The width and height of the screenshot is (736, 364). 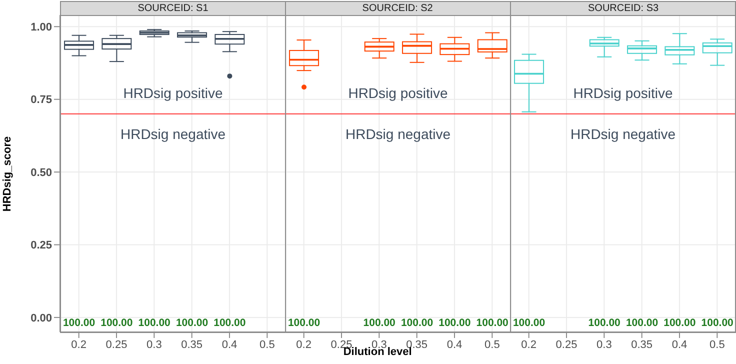 What do you see at coordinates (173, 8) in the screenshot?
I see `chart-title: SOURCEID: S1` at bounding box center [173, 8].